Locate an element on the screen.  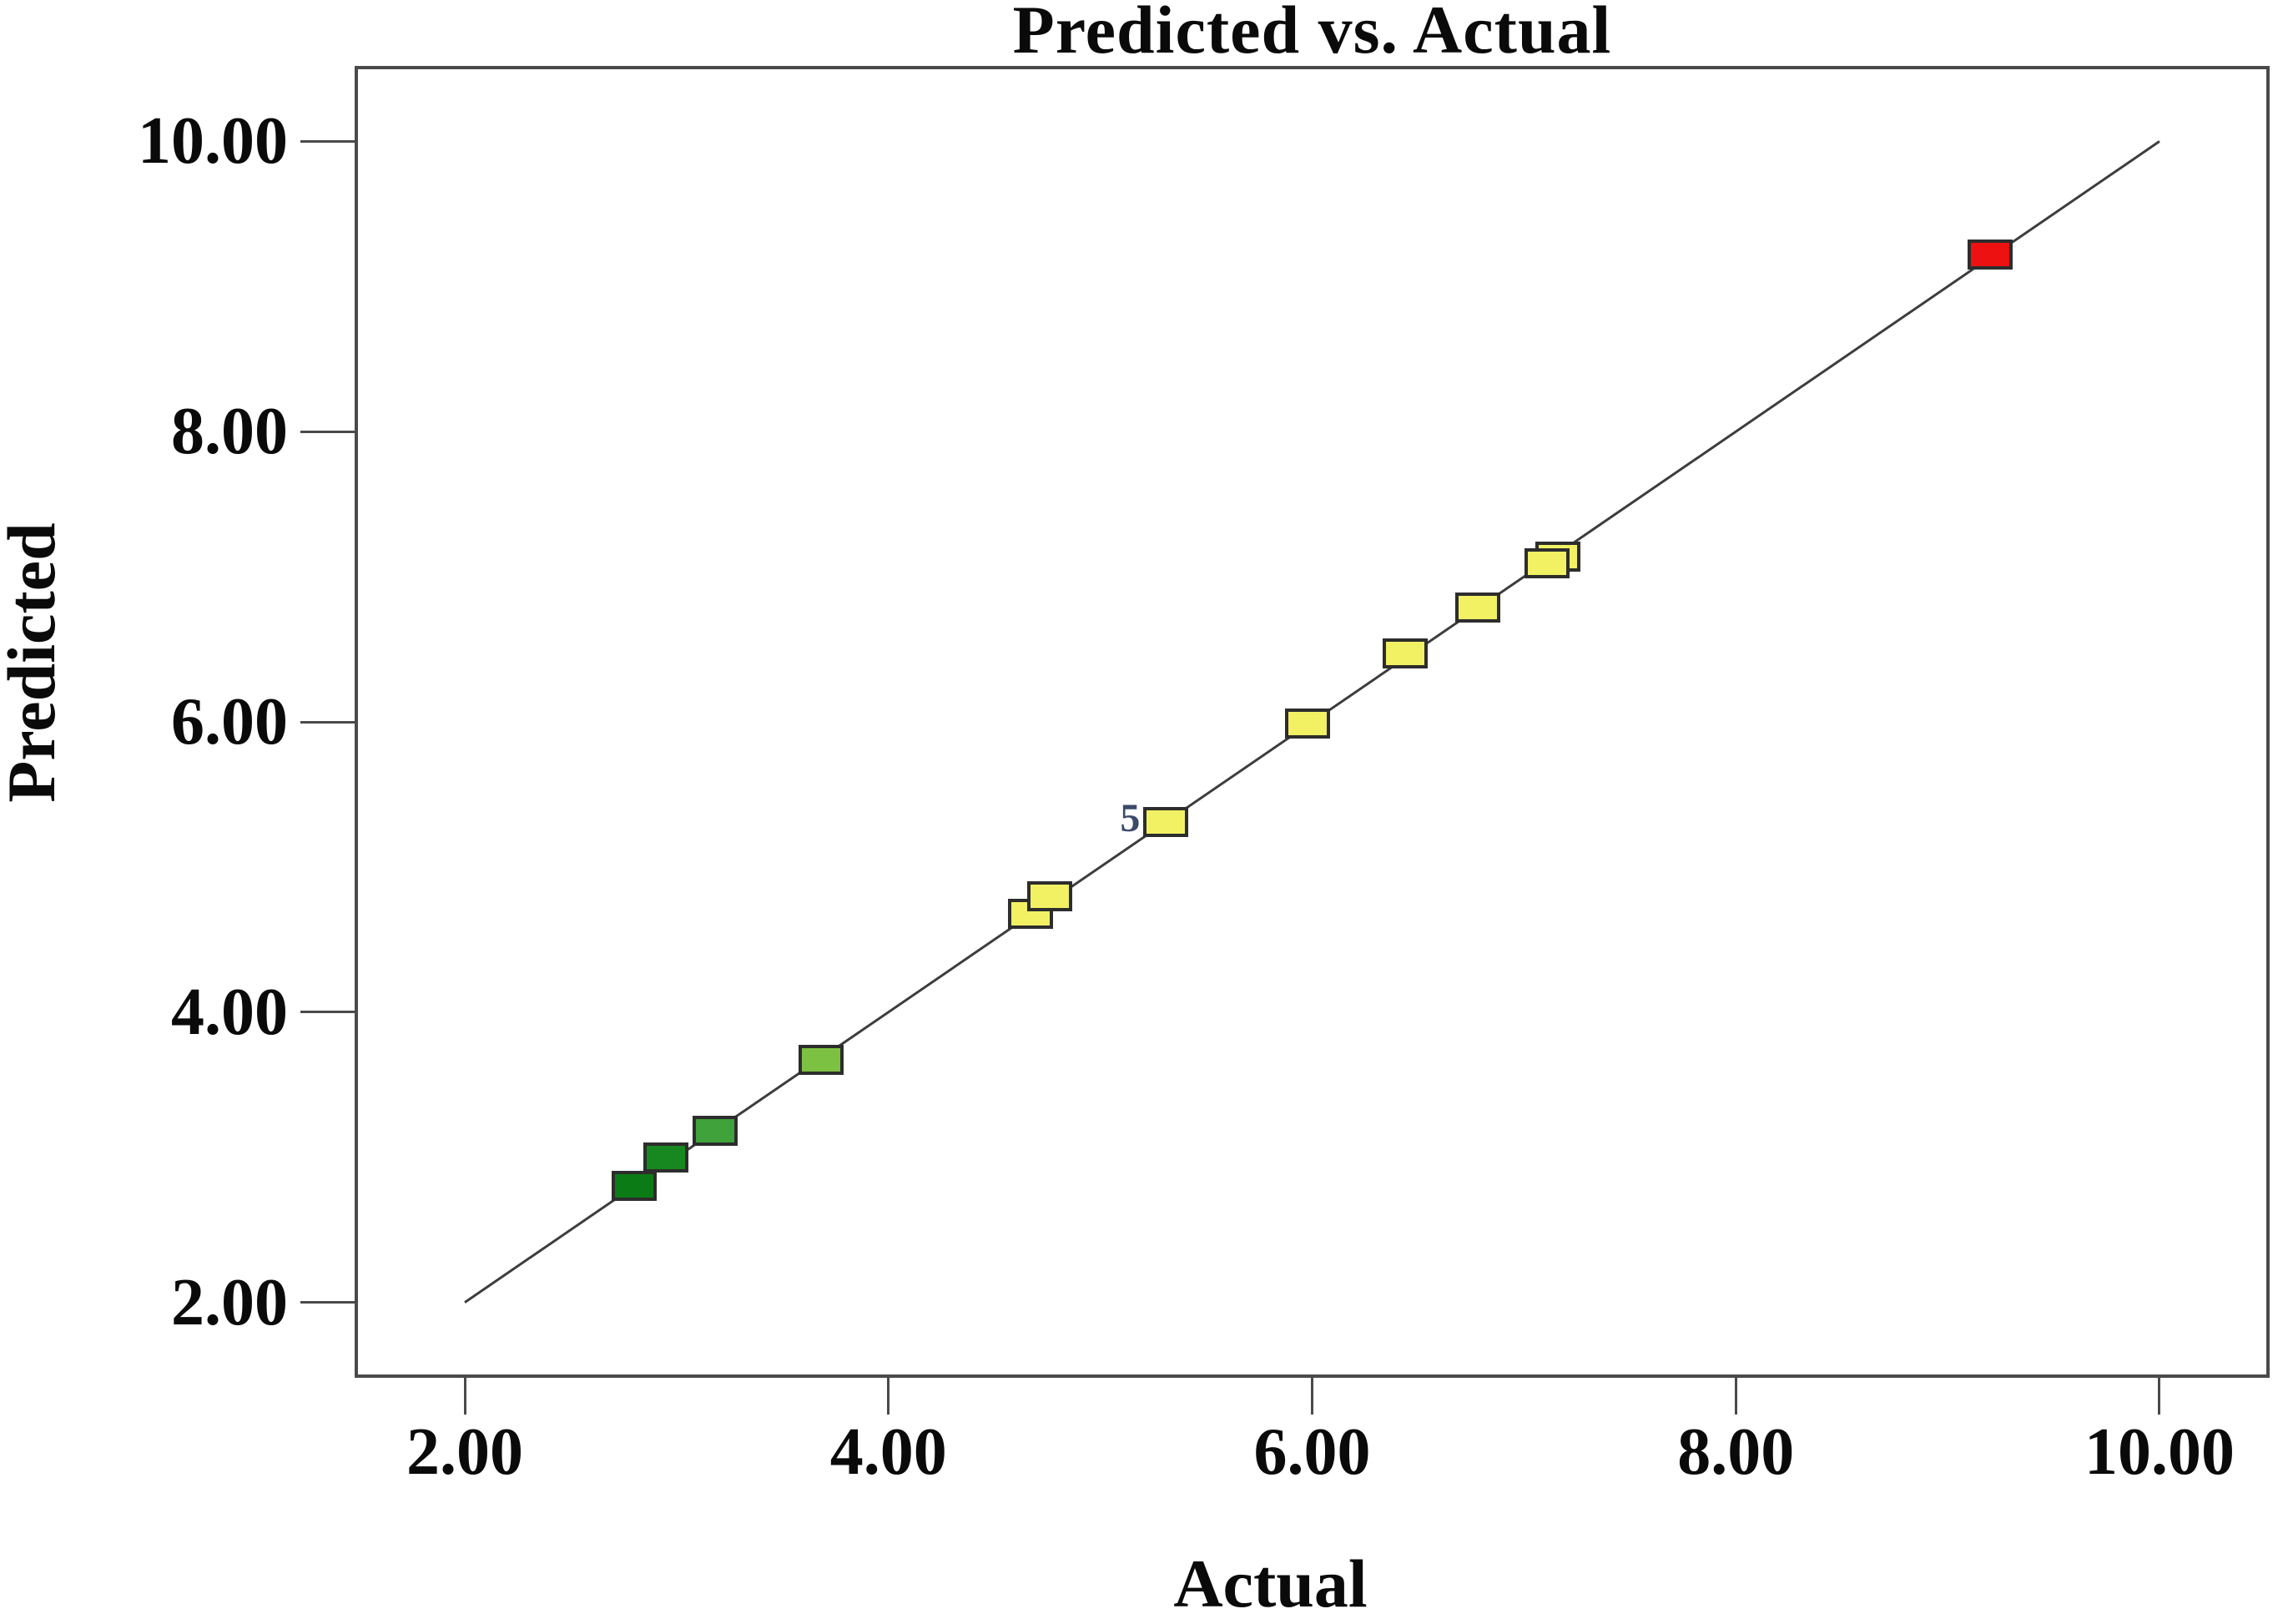
y-tick-label: 8.00 is located at coordinates (229, 432).